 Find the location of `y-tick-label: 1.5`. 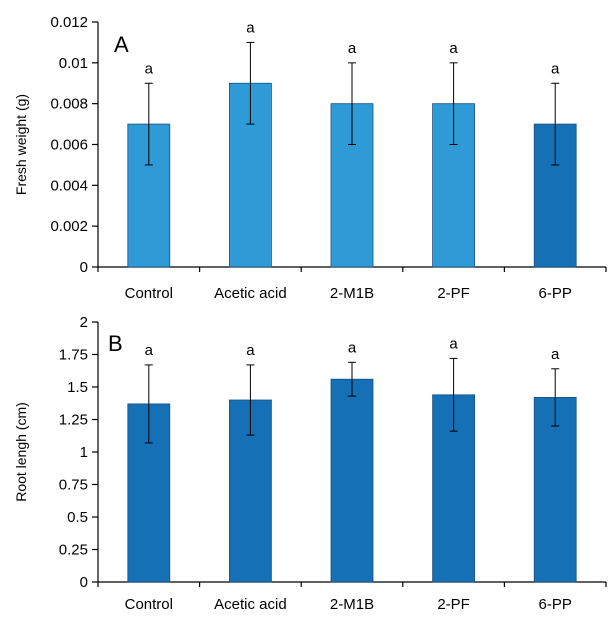

y-tick-label: 1.5 is located at coordinates (77, 387).